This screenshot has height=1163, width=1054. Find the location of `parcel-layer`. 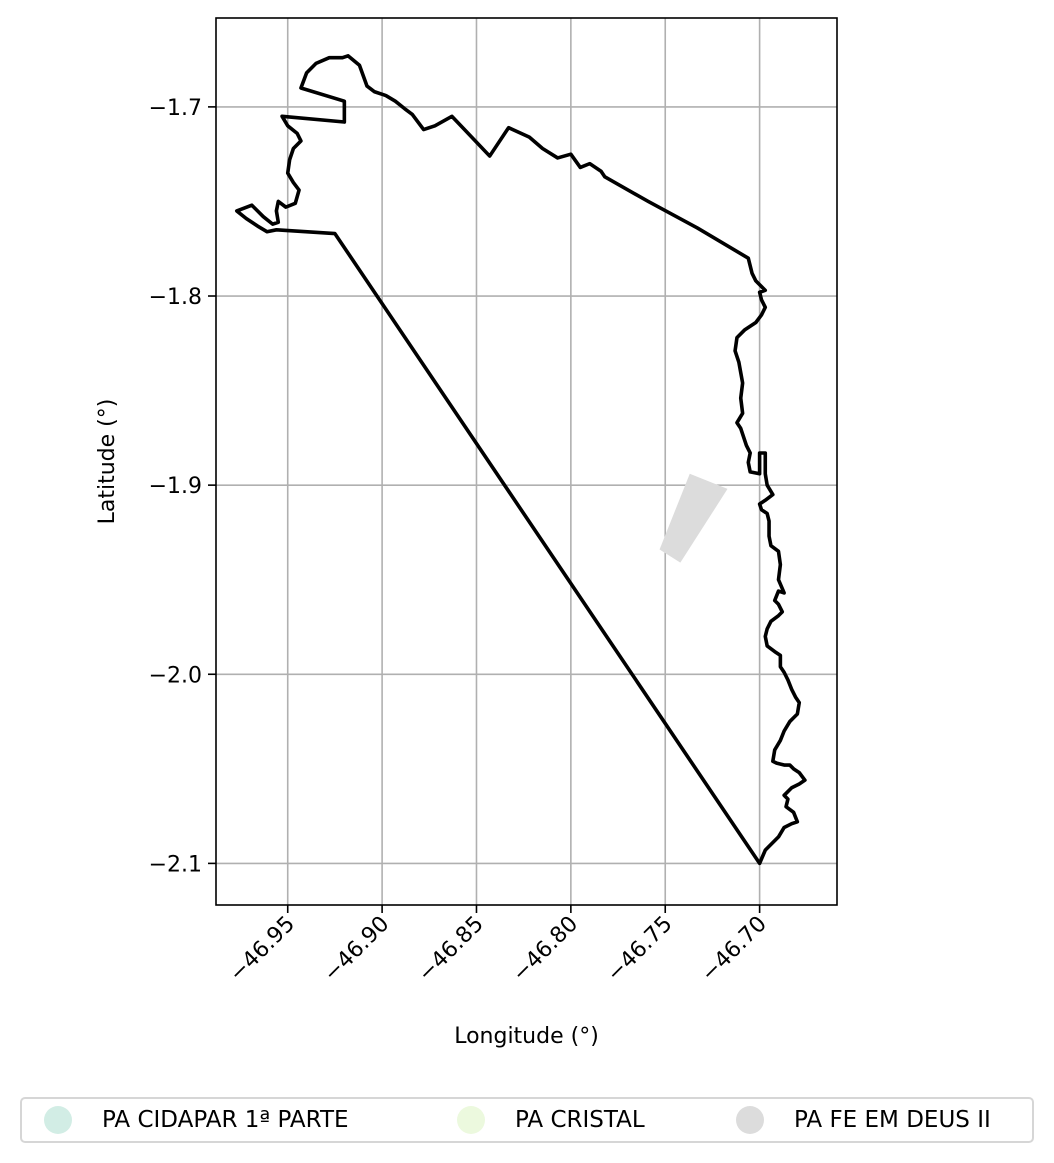

parcel-layer is located at coordinates (693, 518).